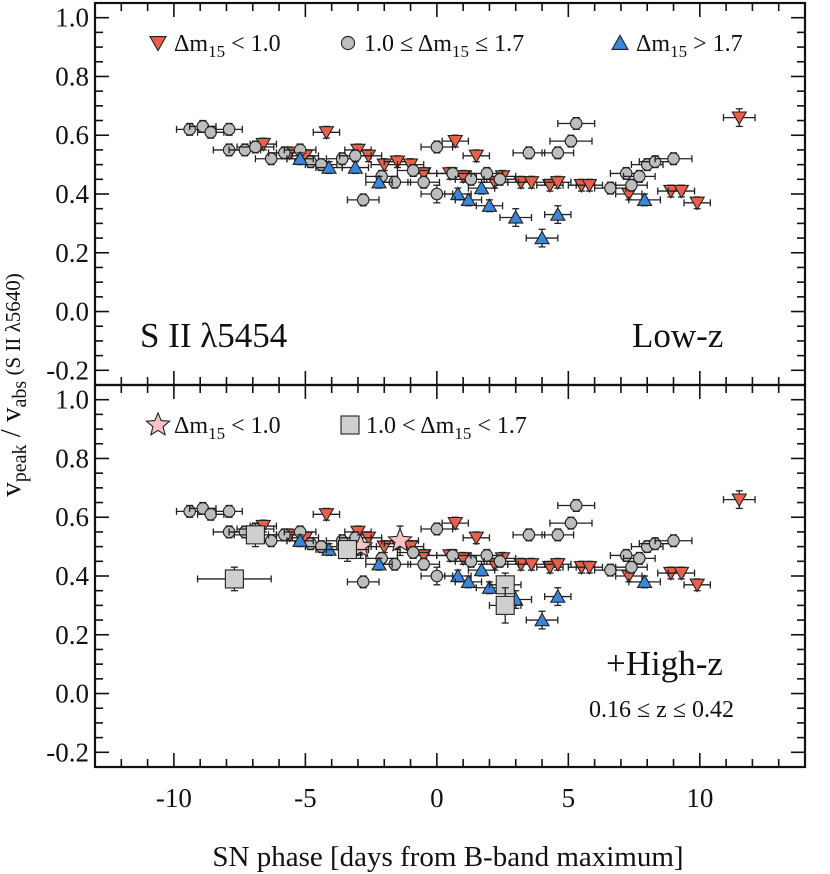 The image size is (830, 874). I want to click on marker-star, so click(400, 539).